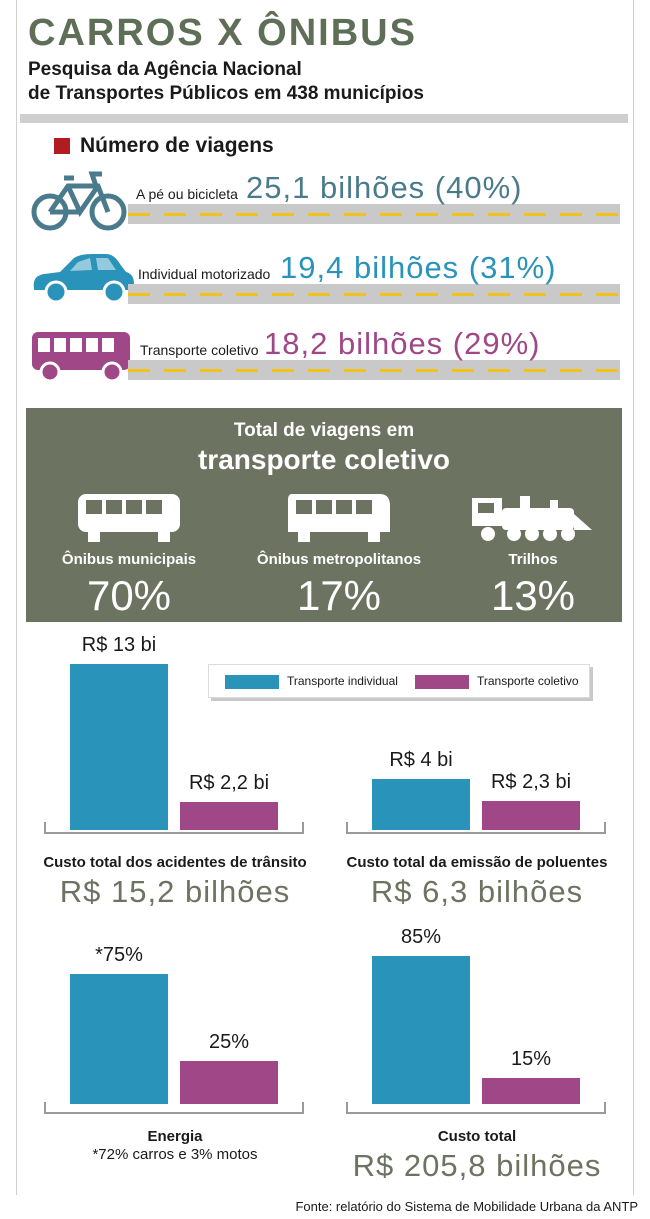 Image resolution: width=650 pixels, height=1219 pixels. Describe the element at coordinates (339, 518) in the screenshot. I see `coach-icon` at that location.